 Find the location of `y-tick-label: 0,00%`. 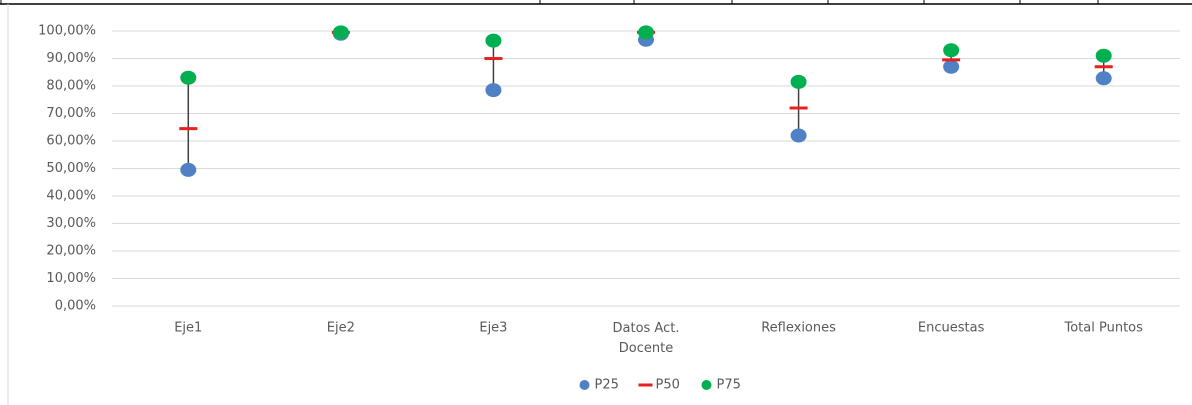

y-tick-label: 0,00% is located at coordinates (75, 306).